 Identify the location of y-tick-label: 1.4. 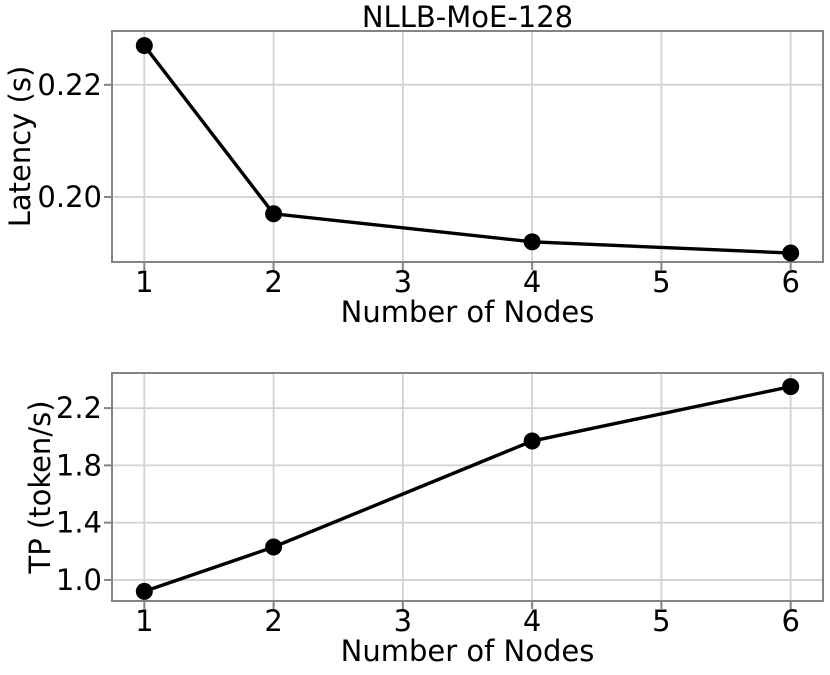
(79, 523).